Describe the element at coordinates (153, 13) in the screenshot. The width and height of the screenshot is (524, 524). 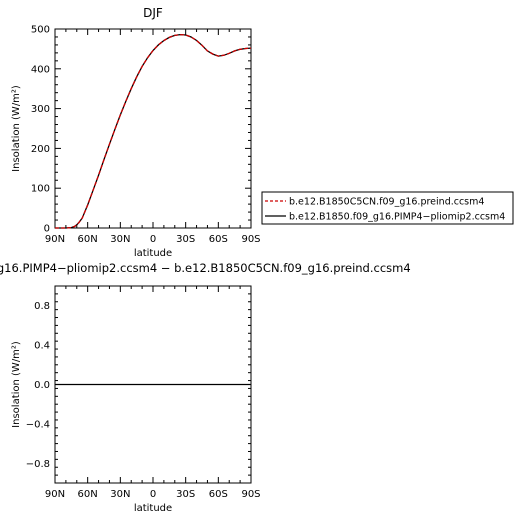
I see `chart-title: DJF` at that location.